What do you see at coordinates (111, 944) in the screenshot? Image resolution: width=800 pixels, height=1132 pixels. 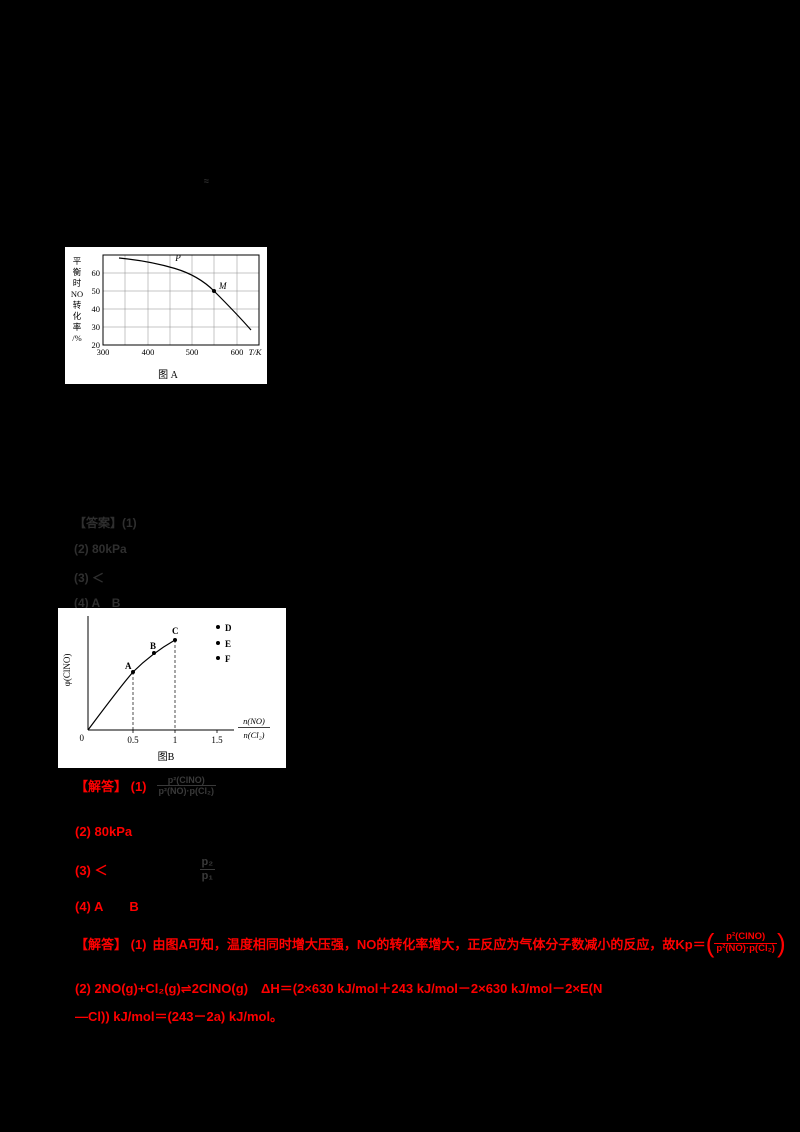 I see `explanation-1-head: 【解答】 (1)` at bounding box center [111, 944].